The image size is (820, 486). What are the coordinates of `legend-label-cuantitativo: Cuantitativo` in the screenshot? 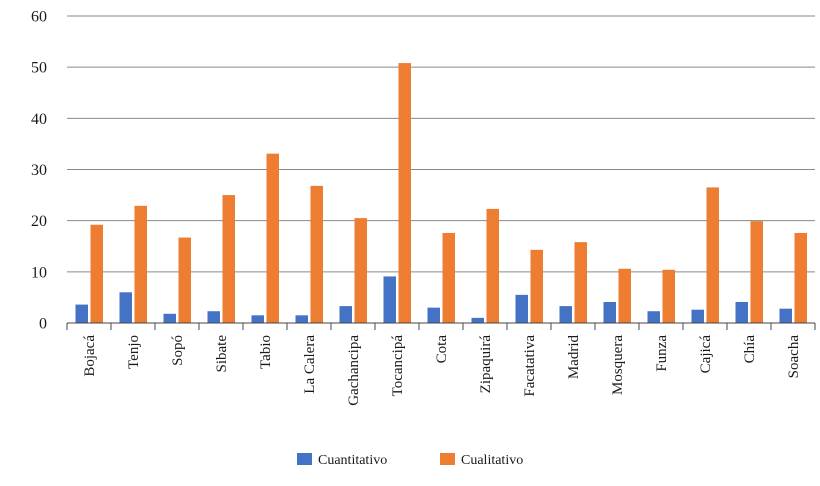 It's located at (352, 460).